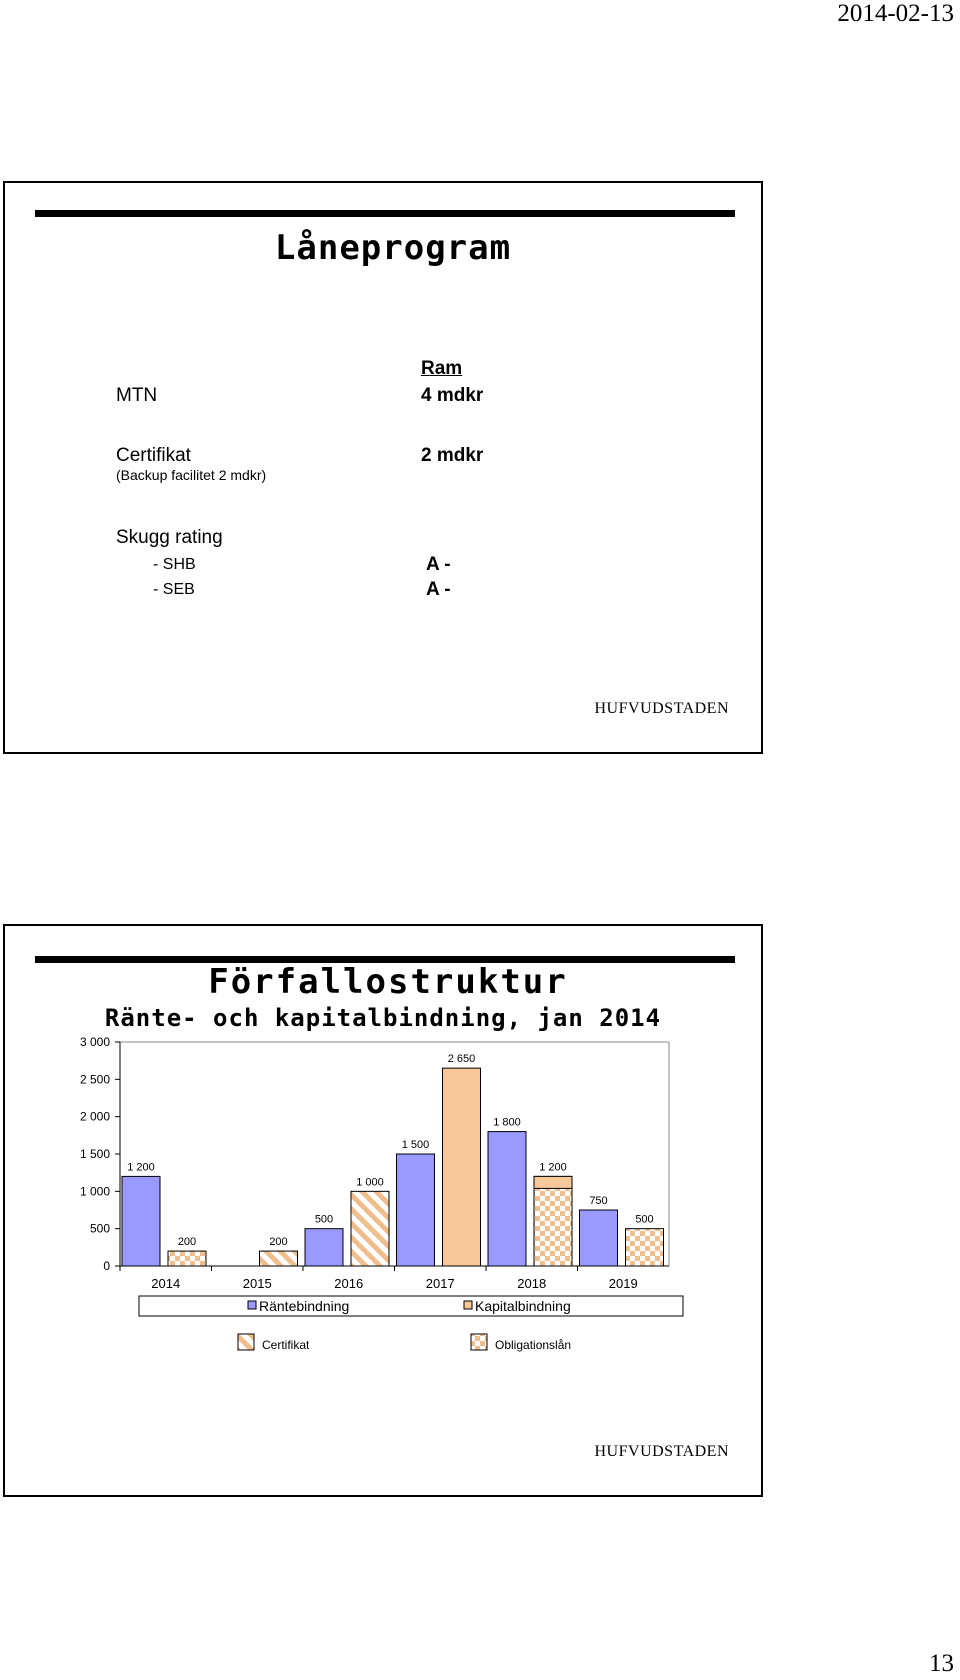 Image resolution: width=960 pixels, height=1680 pixels. What do you see at coordinates (644, 1220) in the screenshot?
I see `data-label-kapitalbindning: 500` at bounding box center [644, 1220].